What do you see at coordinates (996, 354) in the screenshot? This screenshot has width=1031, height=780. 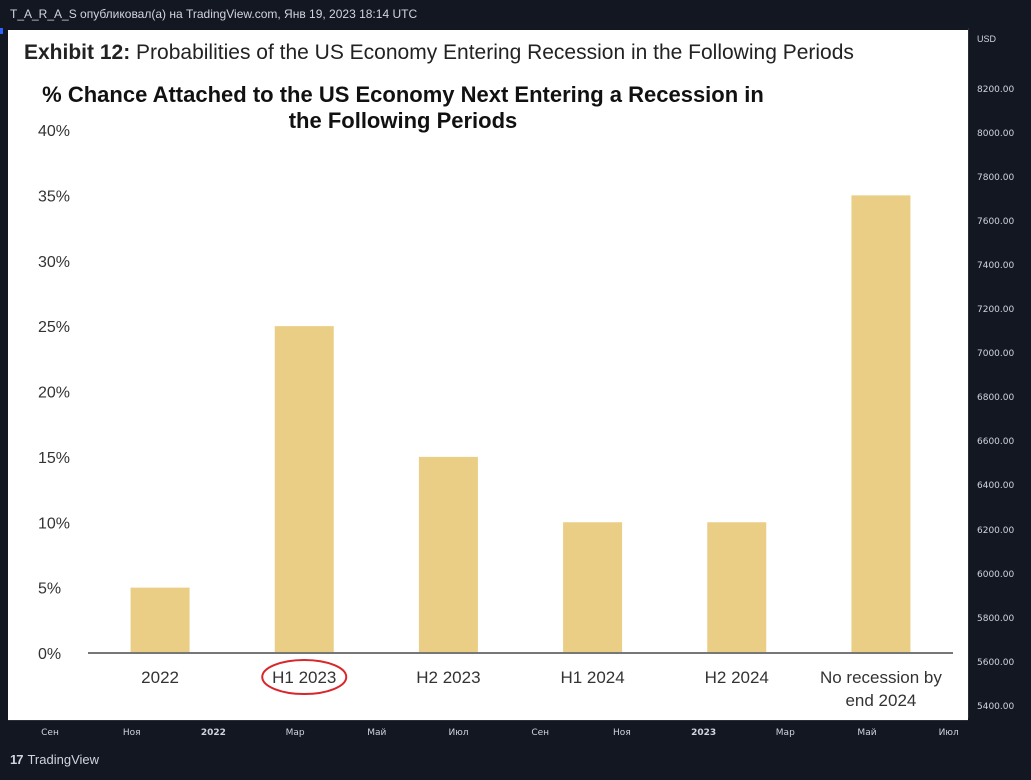 I see `price-label: 7000.00` at bounding box center [996, 354].